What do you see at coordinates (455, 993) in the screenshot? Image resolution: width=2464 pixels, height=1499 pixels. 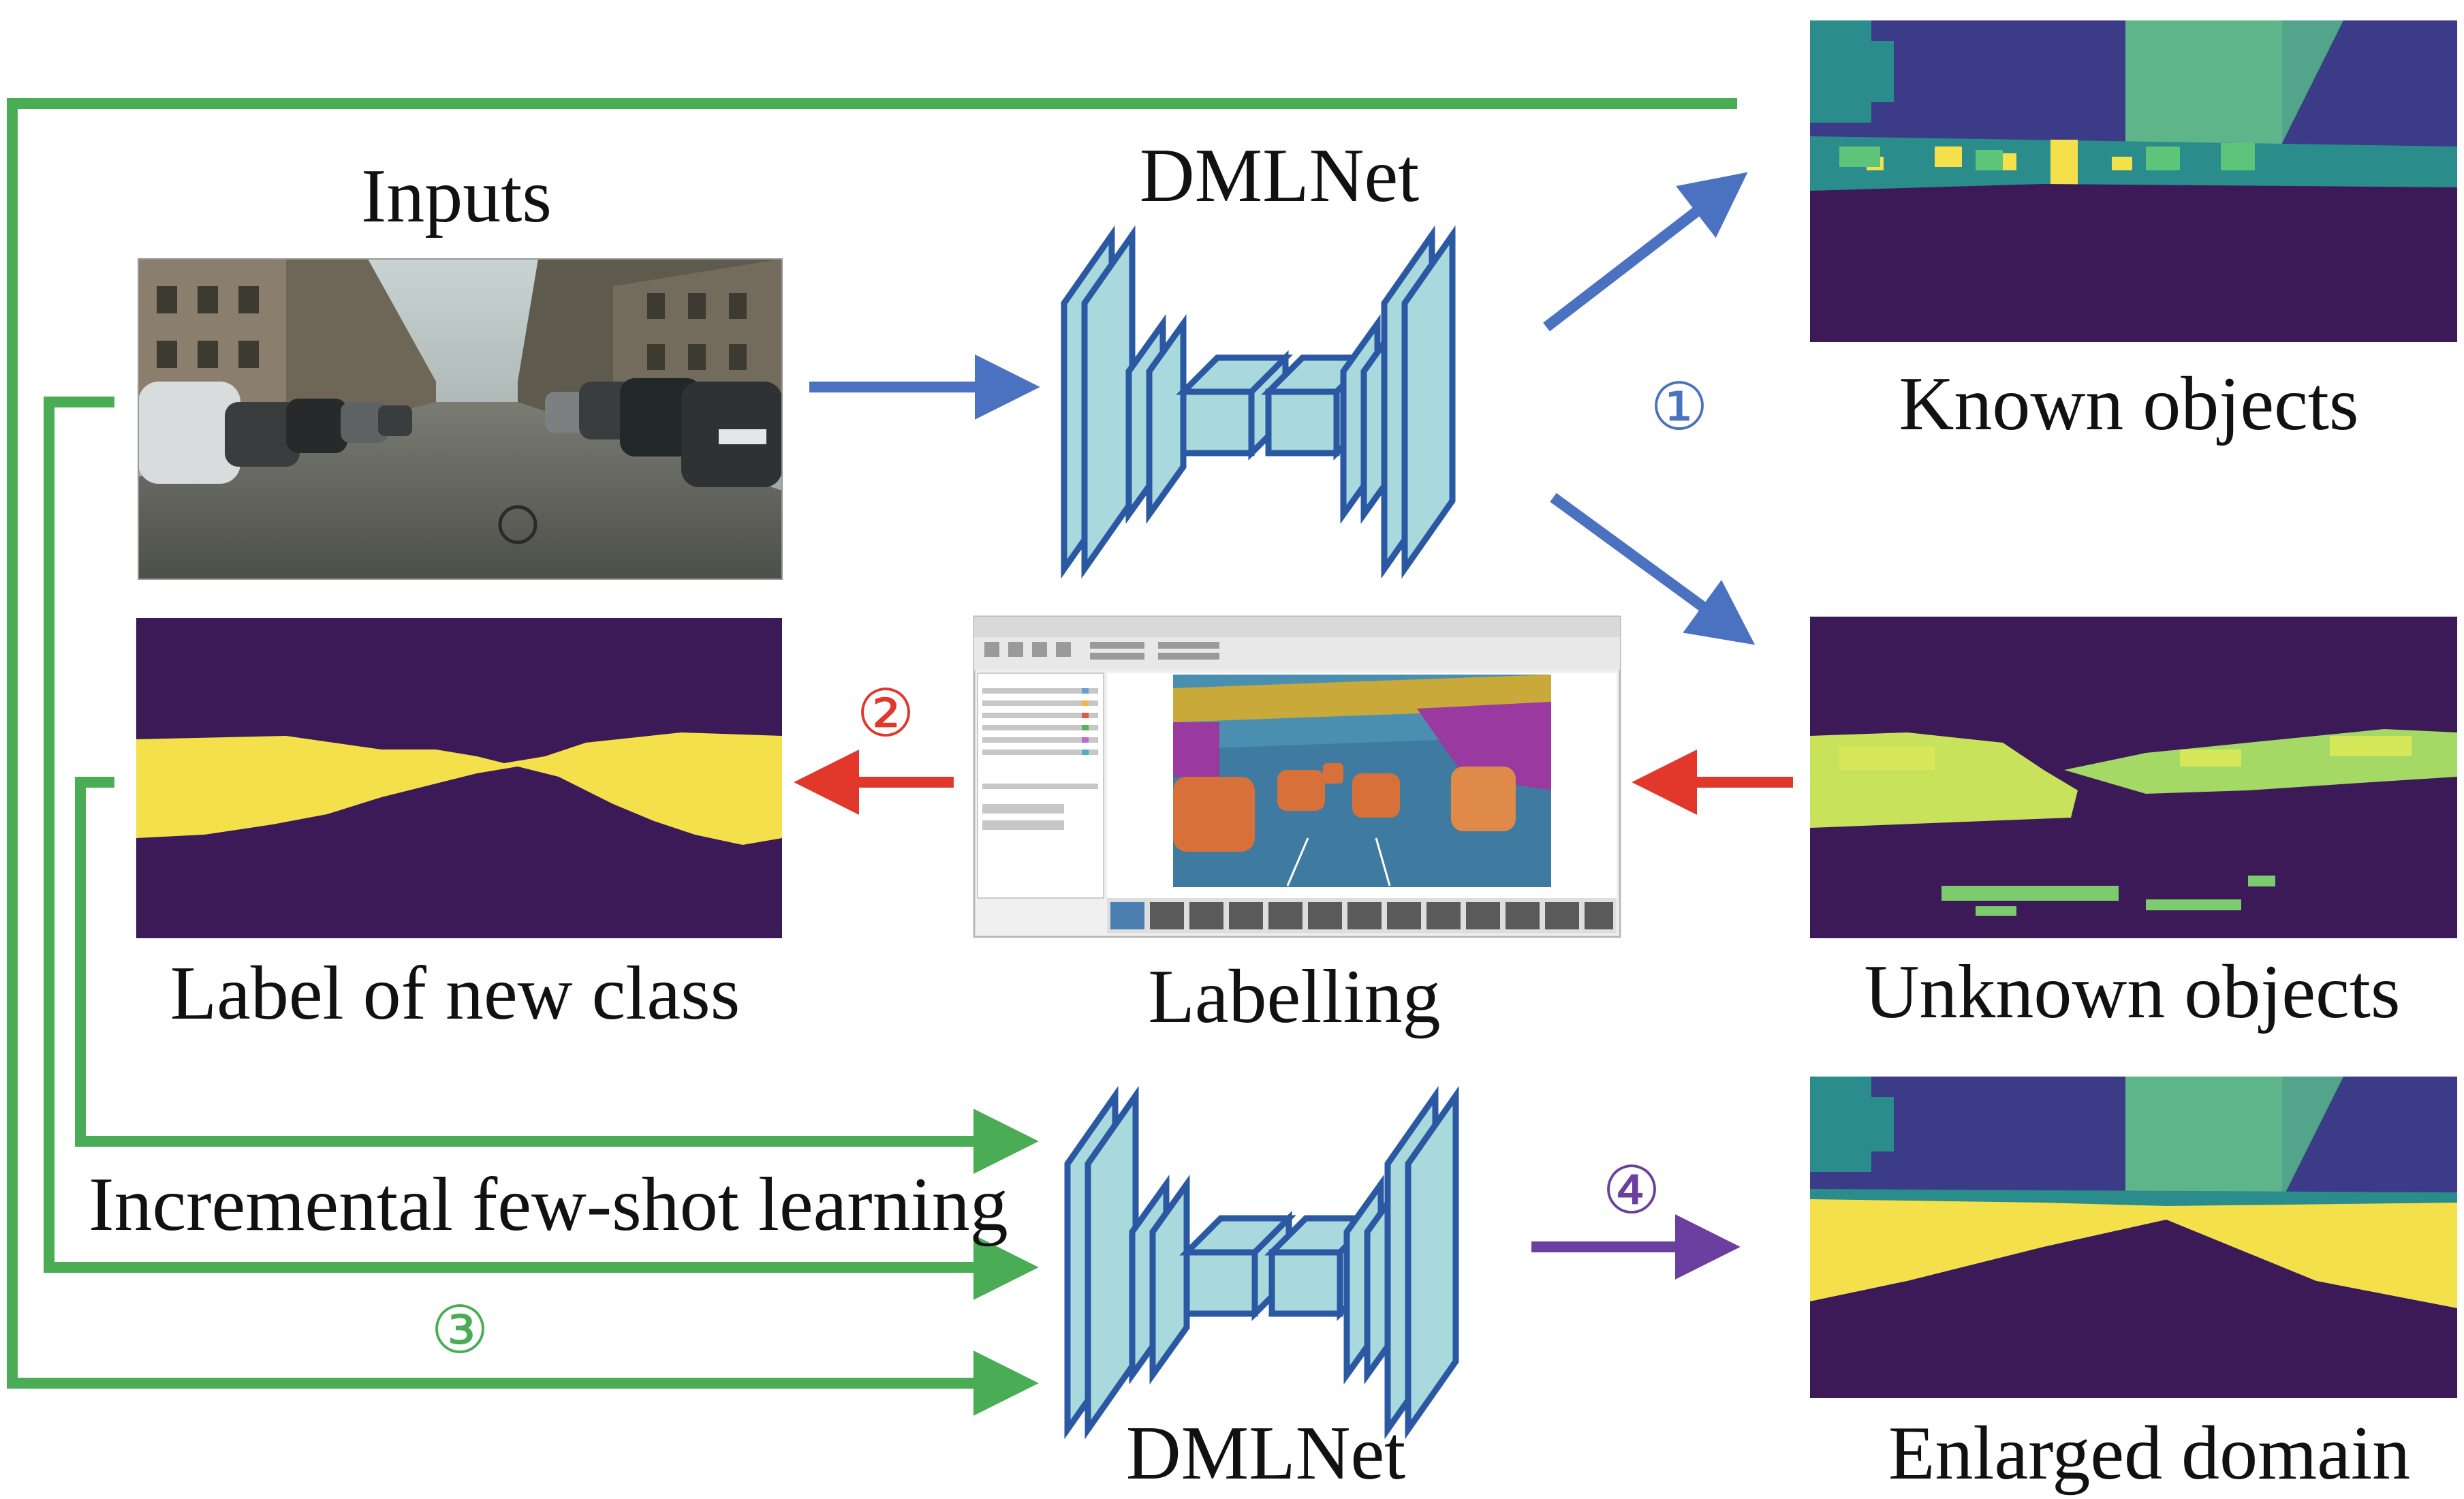 I see `label-new-class-label: Label of new class` at bounding box center [455, 993].